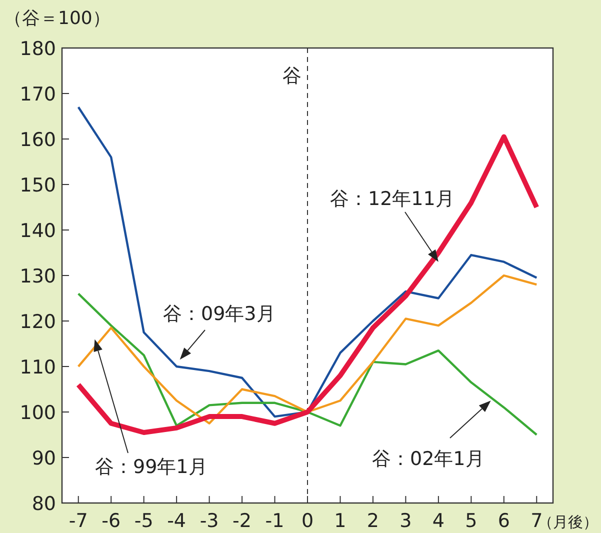 The image size is (601, 533). What do you see at coordinates (38, 322) in the screenshot?
I see `y-tick-label: 120` at bounding box center [38, 322].